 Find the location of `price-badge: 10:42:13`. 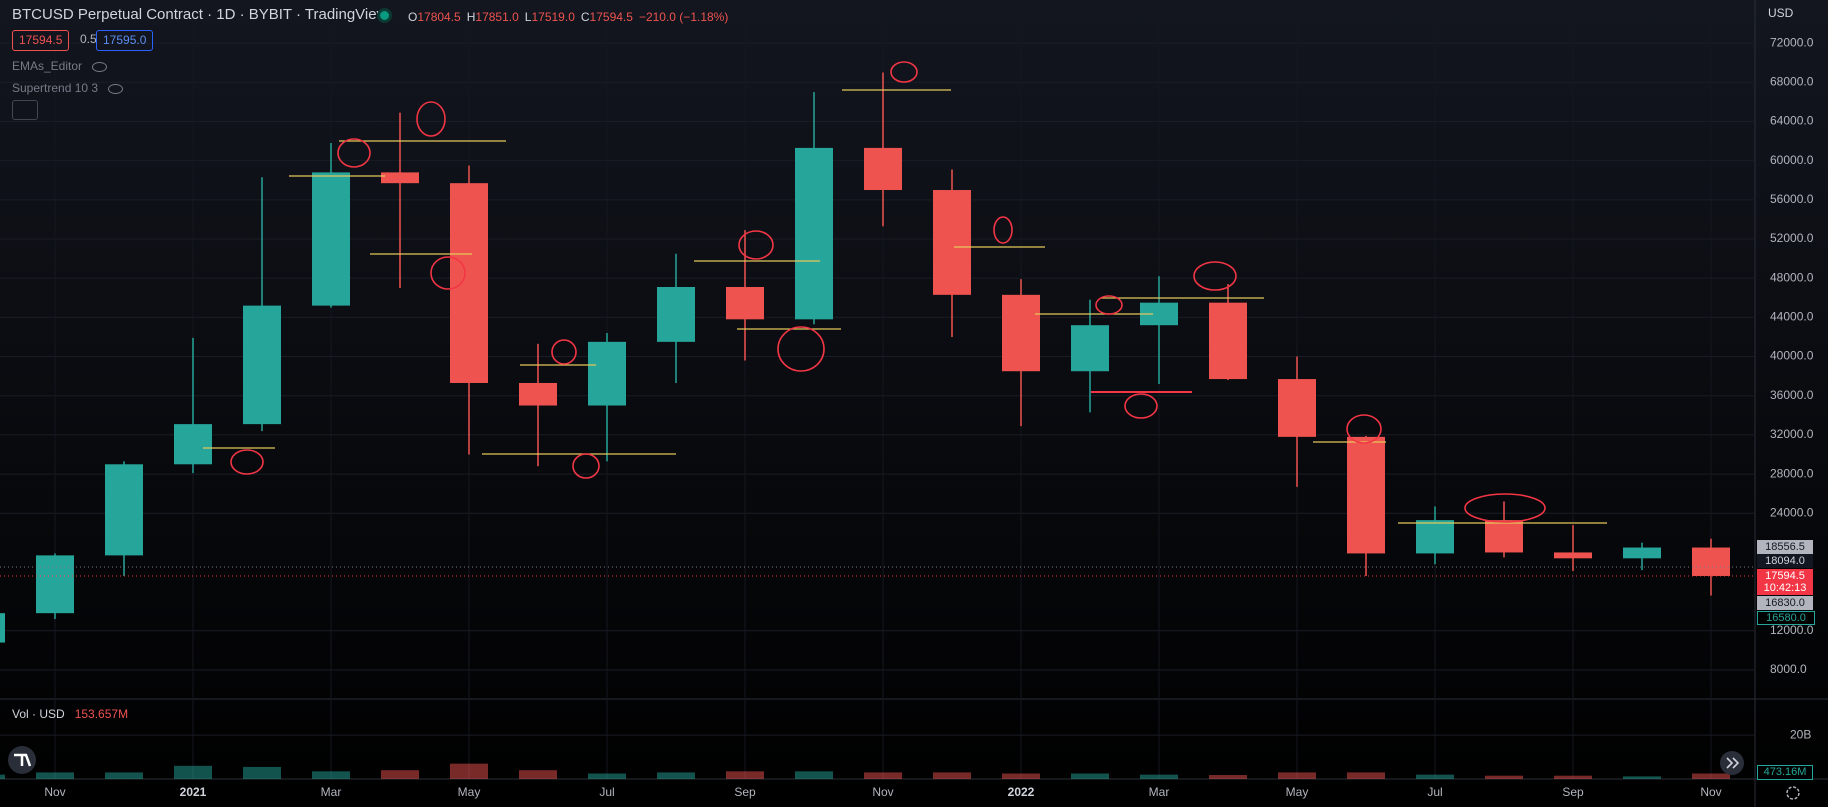

price-badge: 10:42:13 is located at coordinates (1785, 588).